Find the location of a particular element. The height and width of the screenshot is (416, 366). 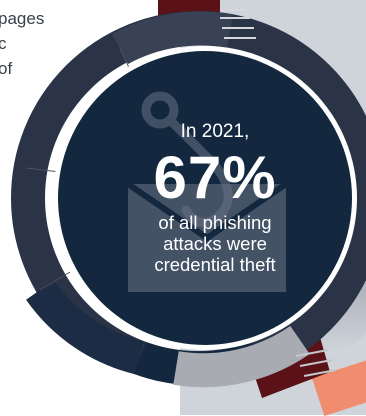

ring-segment-bottom-left is located at coordinates (85, 327).